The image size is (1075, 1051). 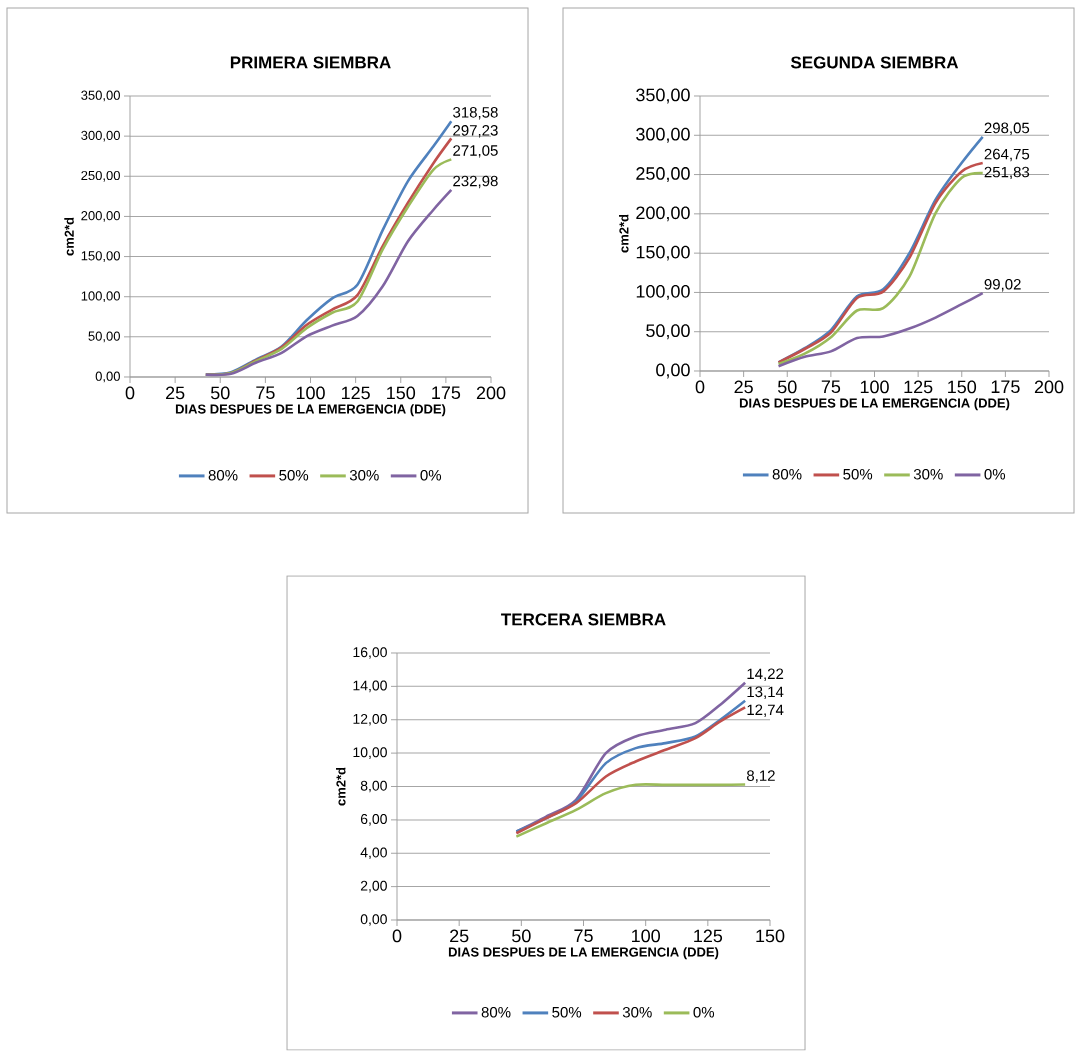 I want to click on data-label: 232,98, so click(x=475, y=182).